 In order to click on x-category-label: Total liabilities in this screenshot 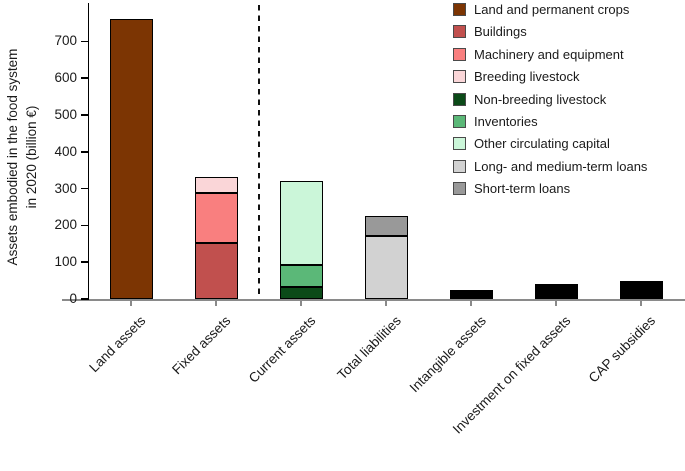, I will do `click(369, 348)`.